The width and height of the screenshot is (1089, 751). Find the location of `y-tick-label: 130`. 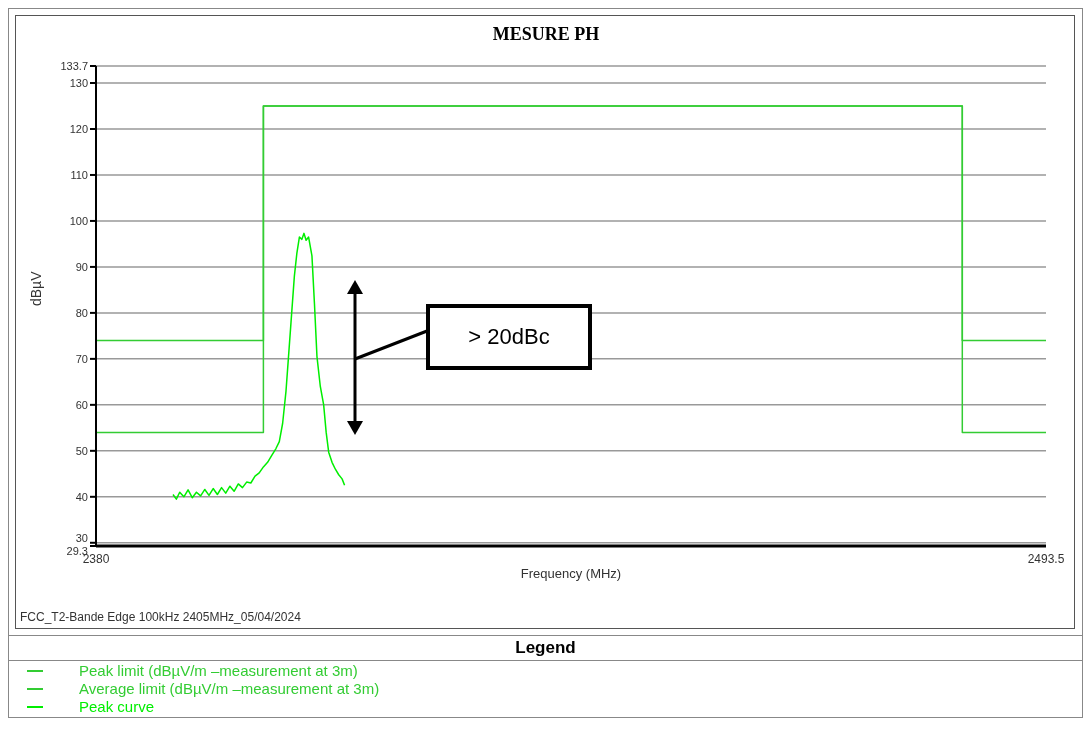

y-tick-label: 130 is located at coordinates (78, 83).